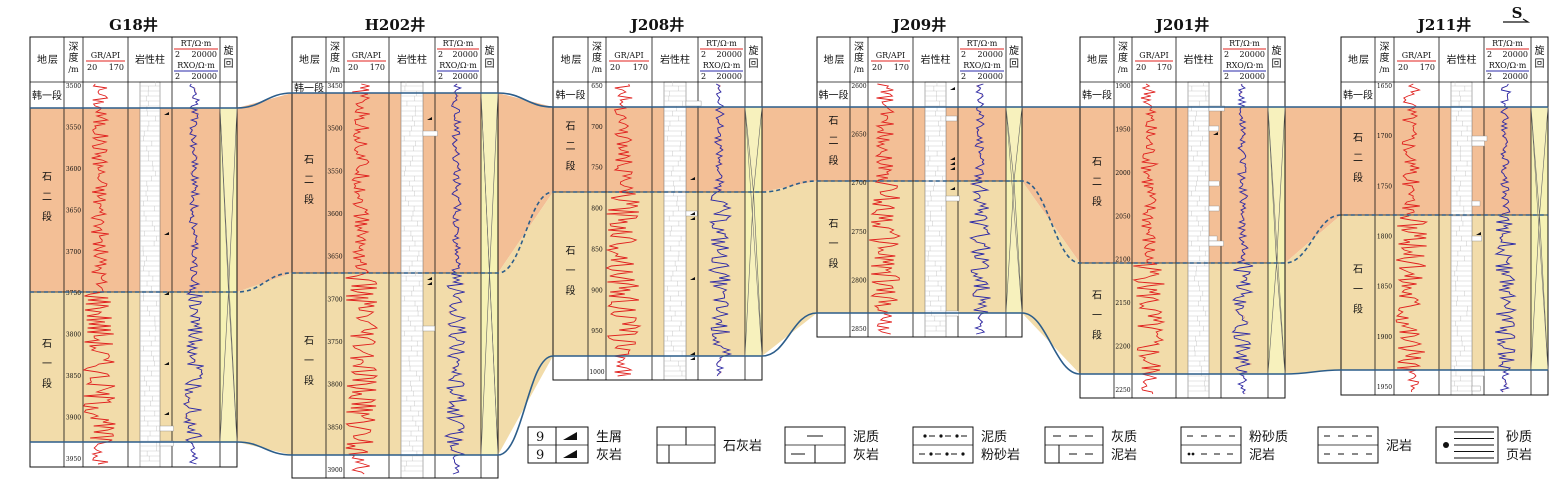 The width and height of the screenshot is (1559, 490). What do you see at coordinates (204, 76) in the screenshot?
I see `rxo-max: 20000` at bounding box center [204, 76].